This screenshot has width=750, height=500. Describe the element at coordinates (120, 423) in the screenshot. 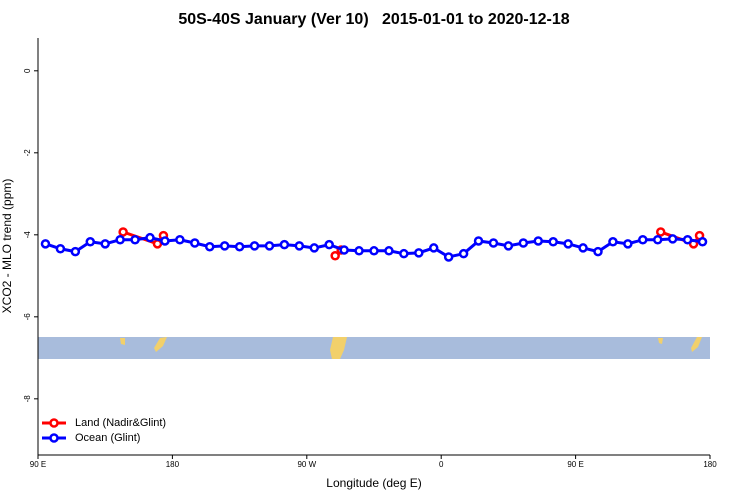

I see `legend-label: Land (Nadir&Glint)` at that location.